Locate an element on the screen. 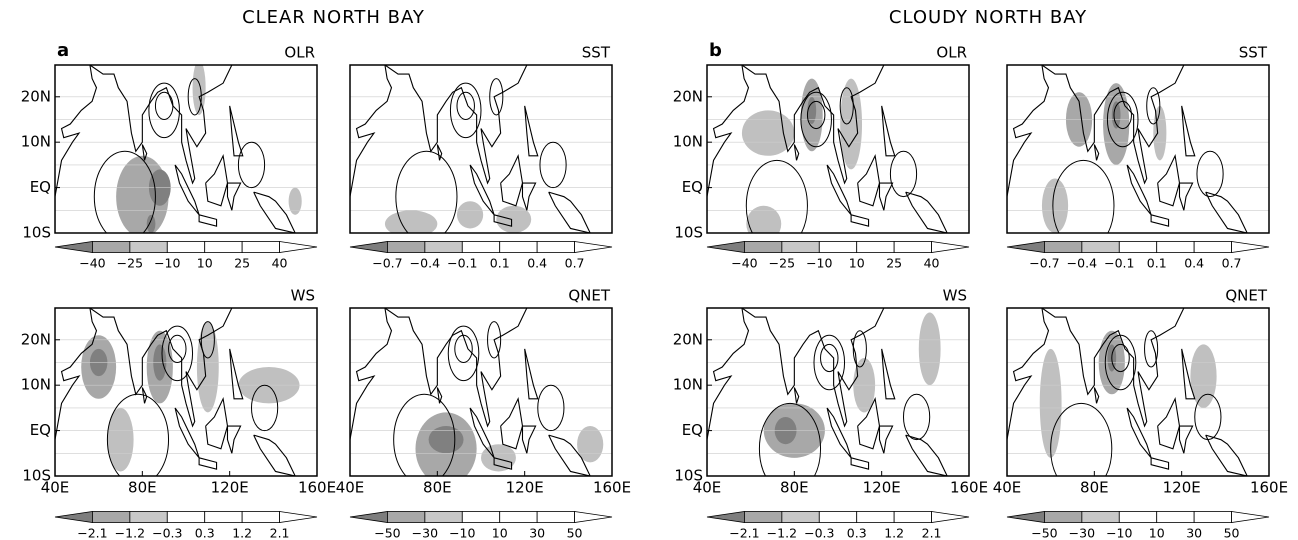 This screenshot has width=1298, height=540. colorbar-label: −50 is located at coordinates (387, 533).